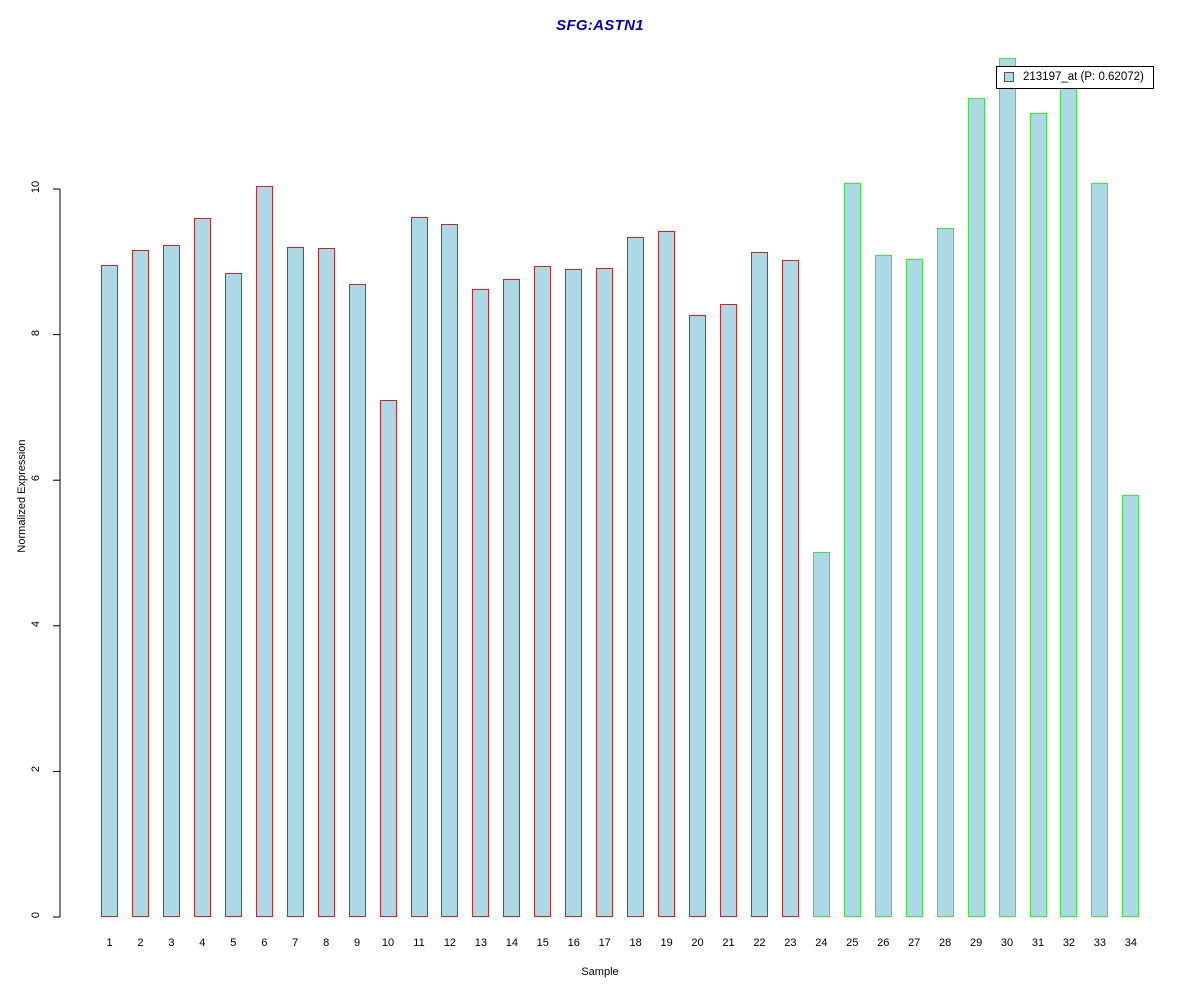 The image size is (1200, 1000). Describe the element at coordinates (419, 943) in the screenshot. I see `x-tick-label-11: 11` at that location.